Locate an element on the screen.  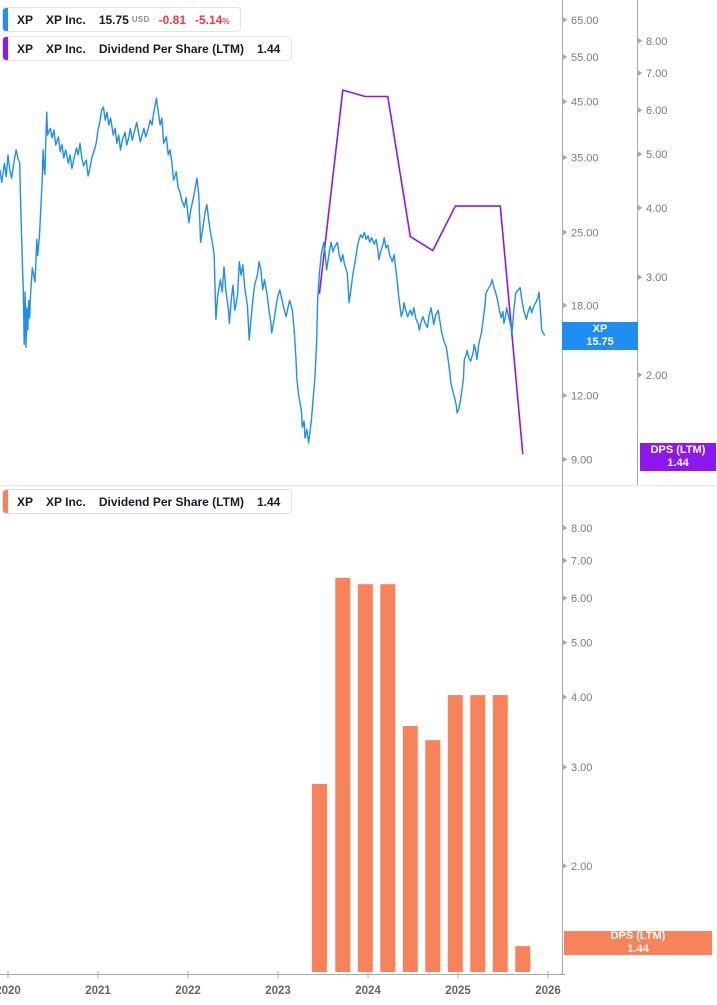
legend-item-dps-bars: XP XP Inc. Dividend Per Share (LTM) 1.44 is located at coordinates (147, 501).